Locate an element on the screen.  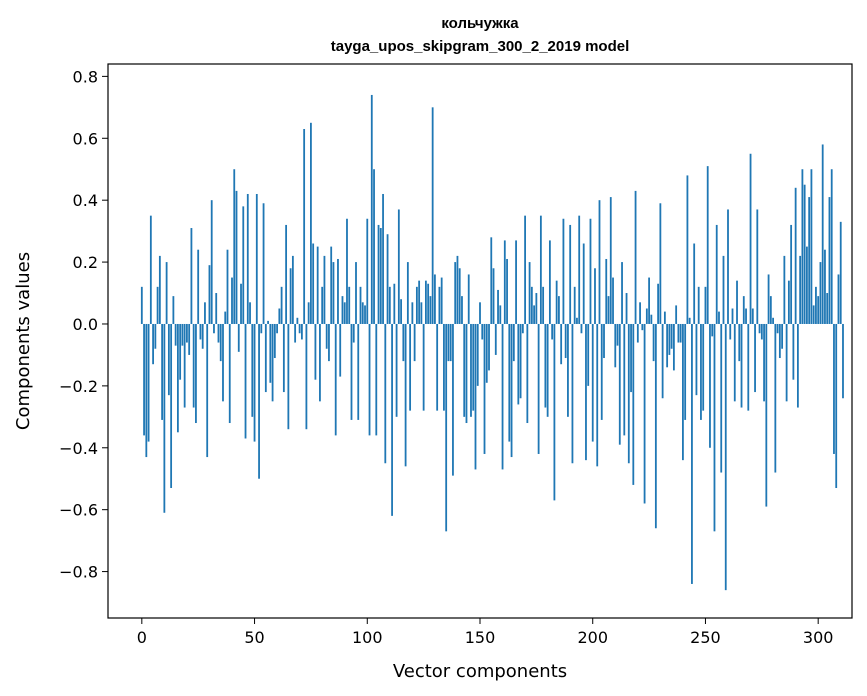
x-tick-label: 250 is located at coordinates (705, 637).